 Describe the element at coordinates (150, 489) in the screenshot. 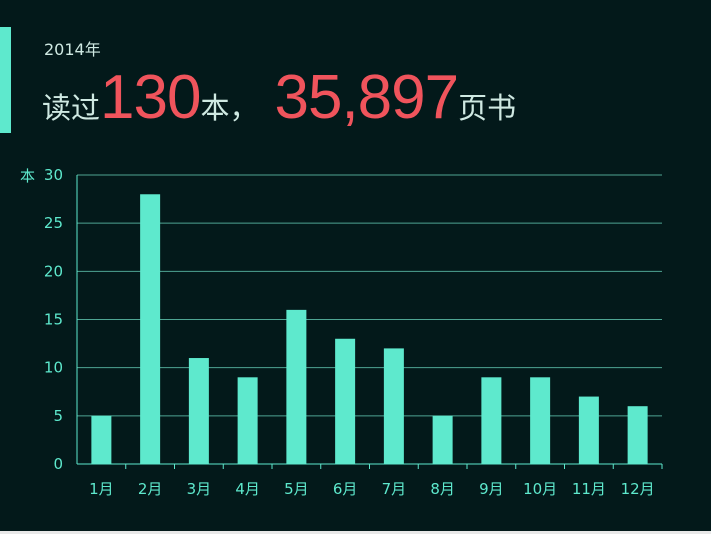

I see `x-tick-label: 2月` at that location.